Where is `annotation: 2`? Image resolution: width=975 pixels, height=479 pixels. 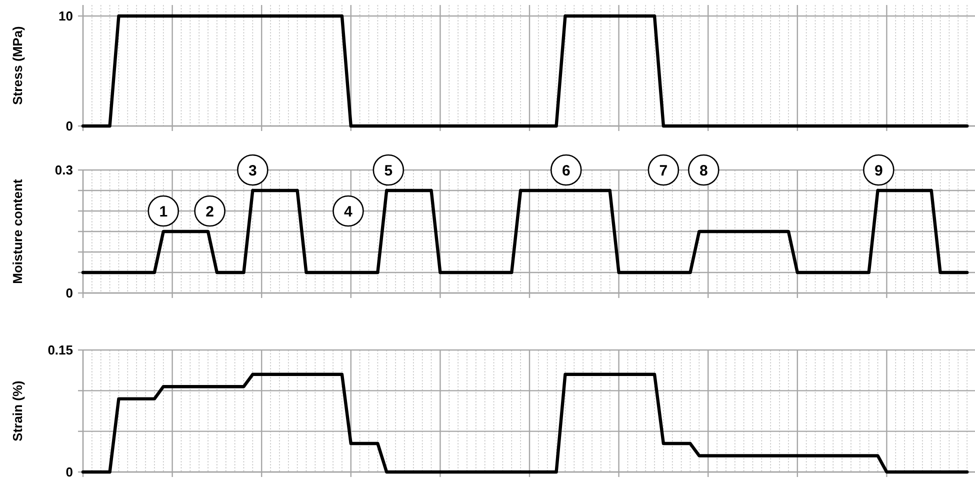
annotation: 2 is located at coordinates (210, 211).